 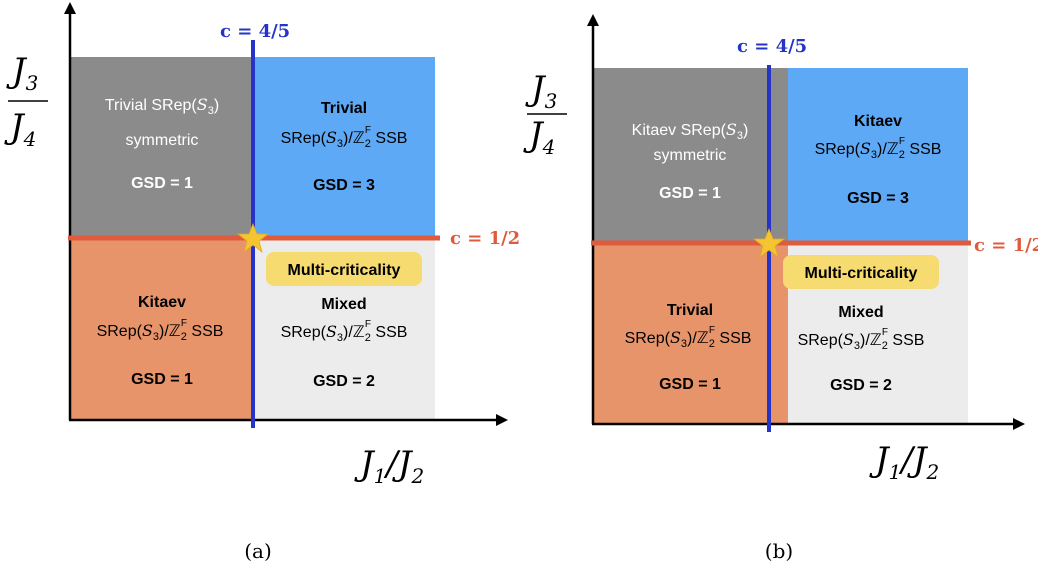 What do you see at coordinates (162, 302) in the screenshot?
I see `bottom-left-name: Kitaev` at bounding box center [162, 302].